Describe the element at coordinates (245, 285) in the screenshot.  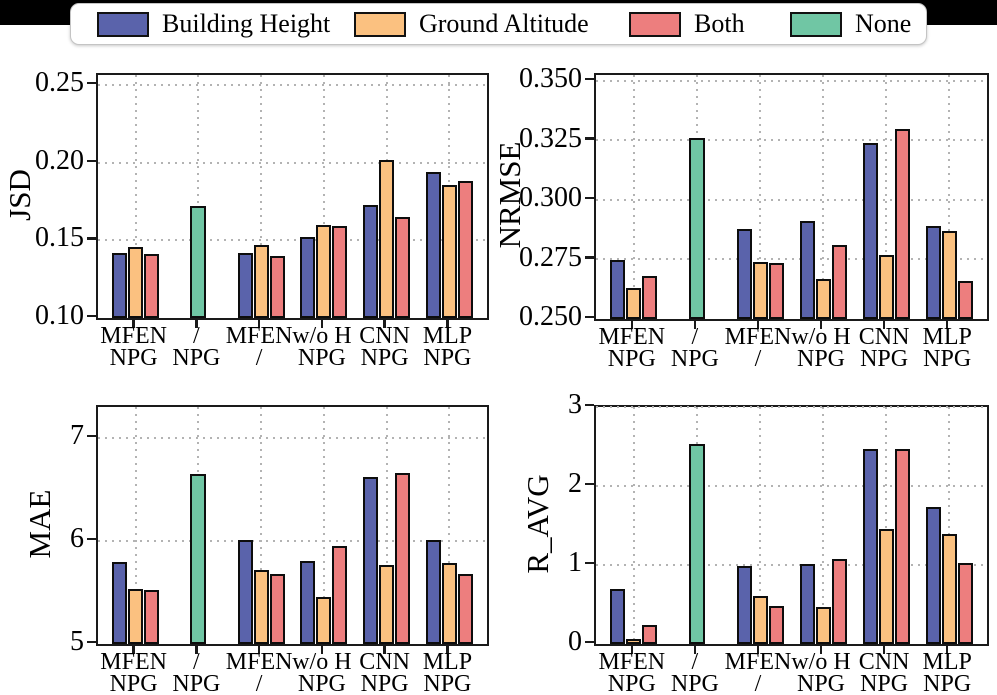
I see `bar-building-height-mfen` at that location.